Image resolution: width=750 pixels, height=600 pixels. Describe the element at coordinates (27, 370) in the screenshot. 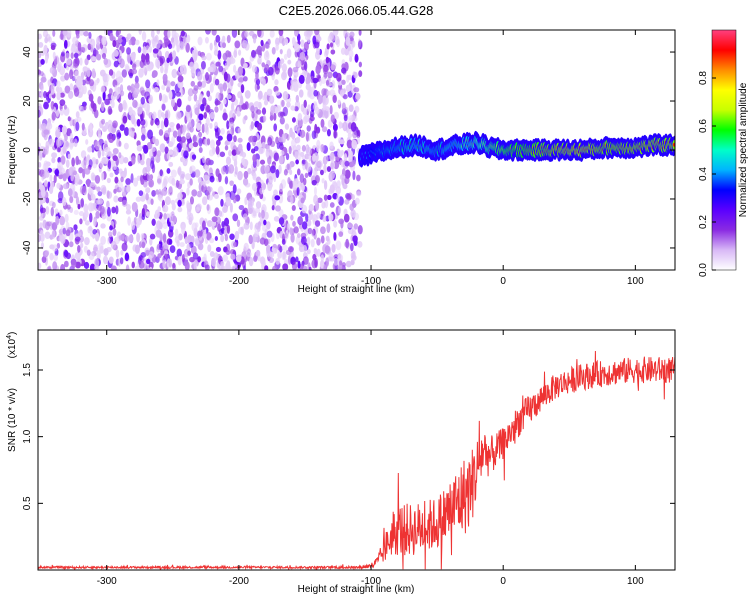

I see `snr-ytick-label: 1.5` at that location.